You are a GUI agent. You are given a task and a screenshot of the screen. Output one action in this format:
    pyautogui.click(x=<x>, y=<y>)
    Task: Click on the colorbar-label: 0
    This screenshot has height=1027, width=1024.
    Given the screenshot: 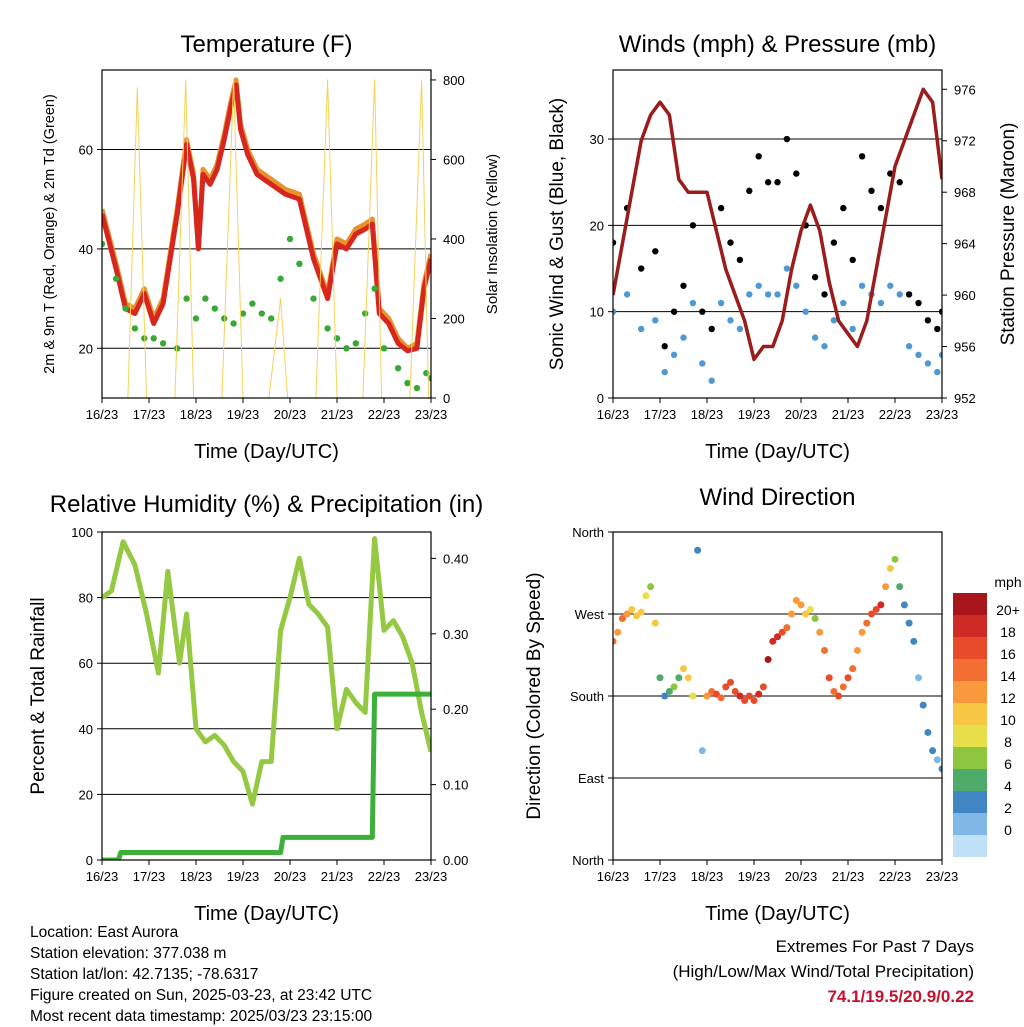 What is the action you would take?
    pyautogui.click(x=1008, y=830)
    